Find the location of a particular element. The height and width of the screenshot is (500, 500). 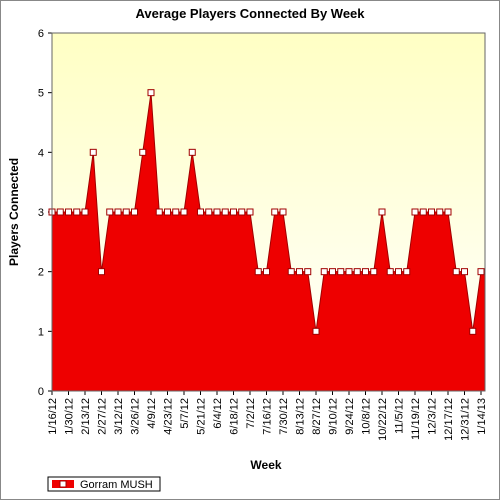

x-tick-label: 8/27/12 is located at coordinates (317, 416).